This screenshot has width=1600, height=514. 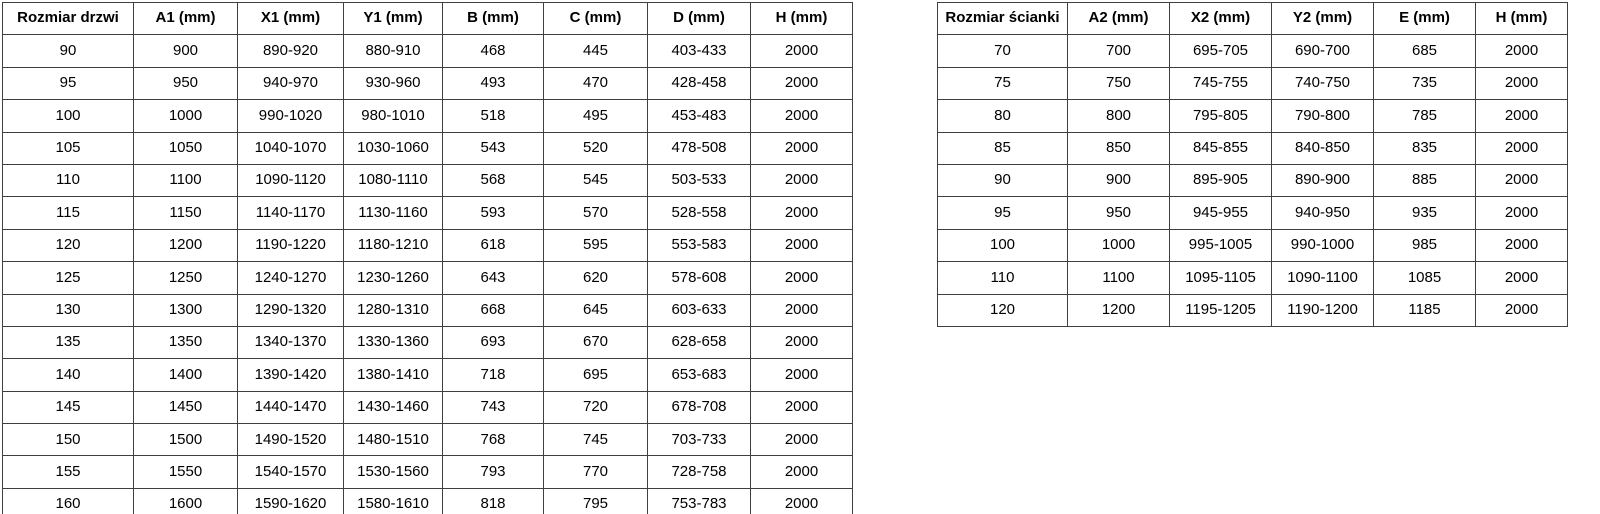 What do you see at coordinates (427, 83) in the screenshot?
I see `table-row: 95 950 940-970 930-960 493 470 428-458 2000` at bounding box center [427, 83].